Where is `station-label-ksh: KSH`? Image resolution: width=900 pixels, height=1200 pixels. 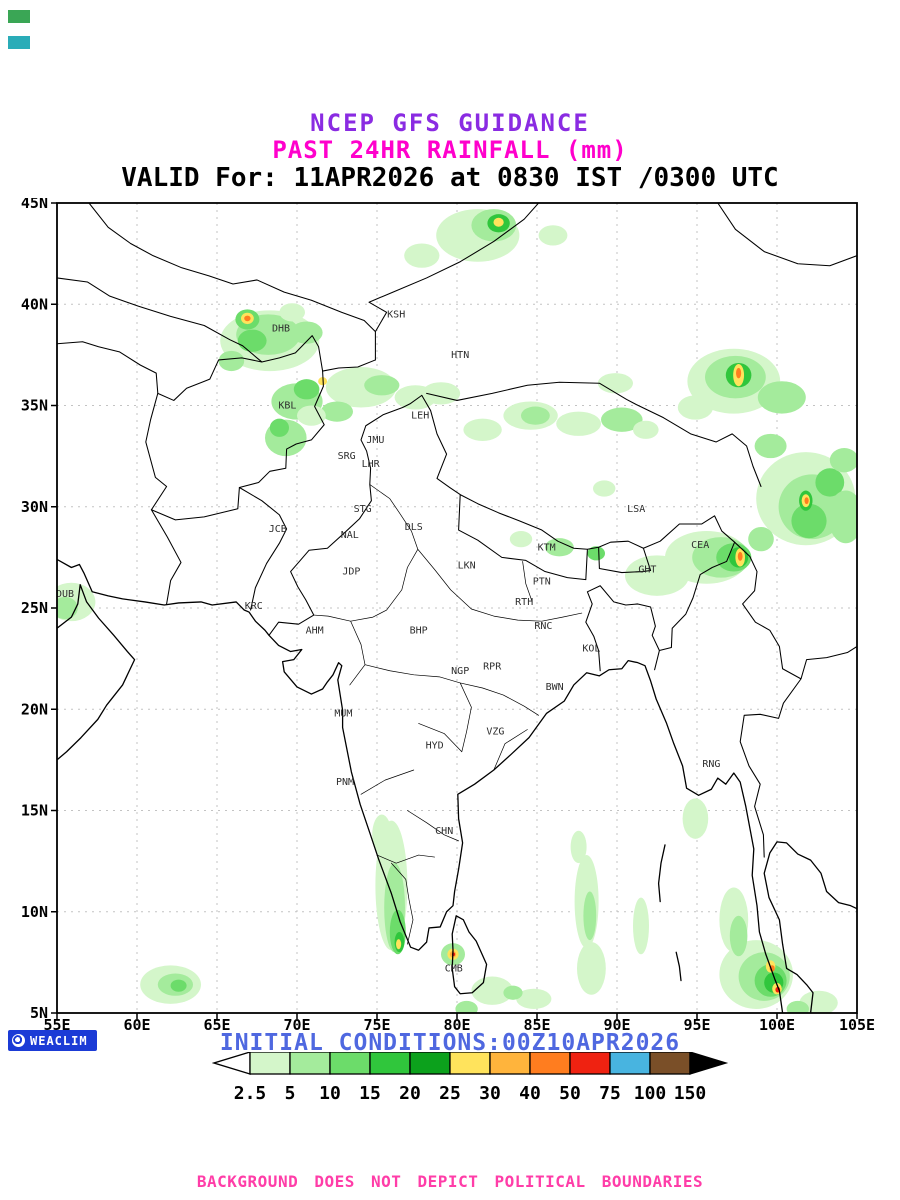 station-label-ksh: KSH is located at coordinates (396, 314).